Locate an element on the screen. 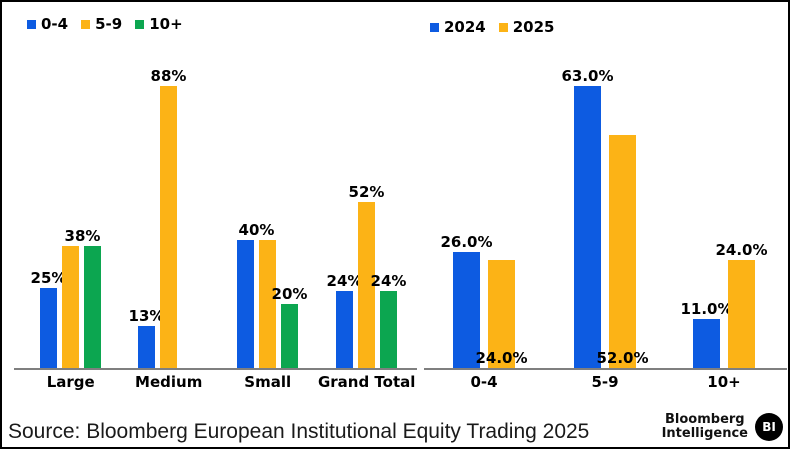 The height and width of the screenshot is (456, 800). bar-value-label: 11.0% is located at coordinates (706, 309).